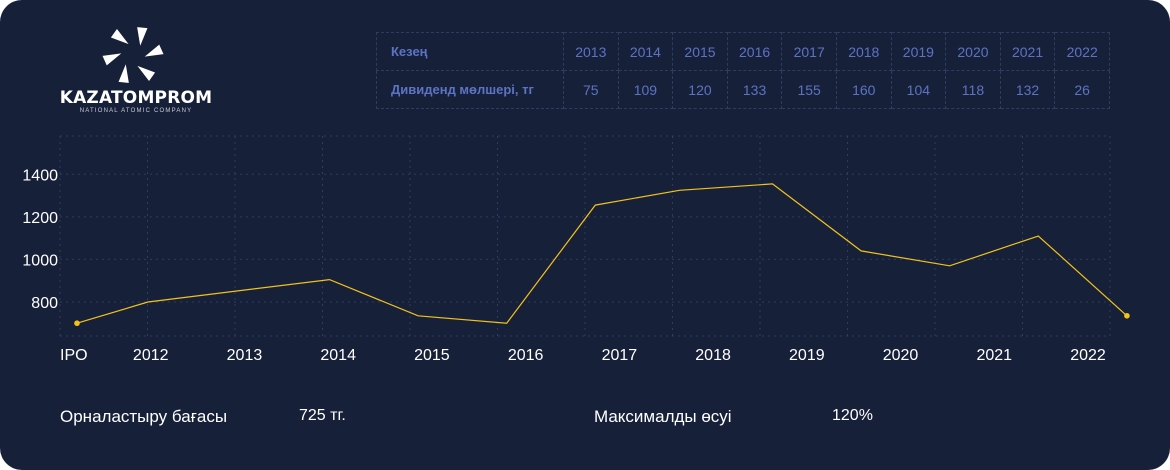  Describe the element at coordinates (591, 89) in the screenshot. I see `amount-cell: 75` at that location.